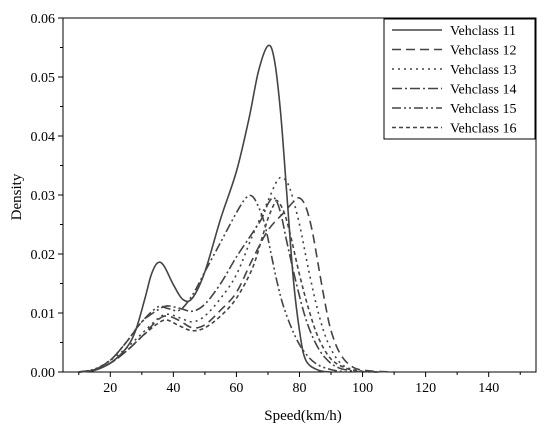 The height and width of the screenshot is (431, 550). Describe the element at coordinates (483, 70) in the screenshot. I see `legend-label: Vehclass 13` at that location.